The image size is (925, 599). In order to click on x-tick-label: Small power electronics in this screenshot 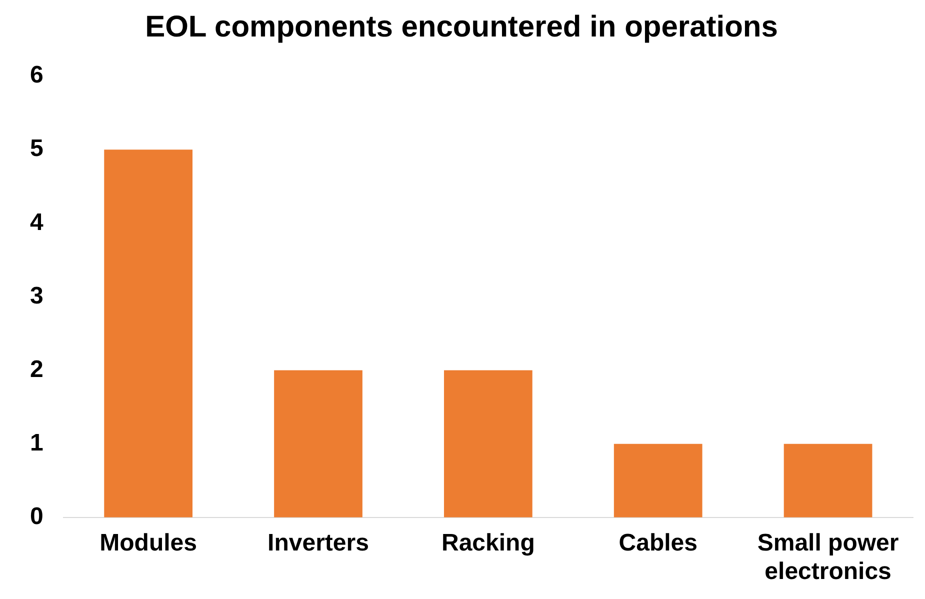, I will do `click(828, 557)`.